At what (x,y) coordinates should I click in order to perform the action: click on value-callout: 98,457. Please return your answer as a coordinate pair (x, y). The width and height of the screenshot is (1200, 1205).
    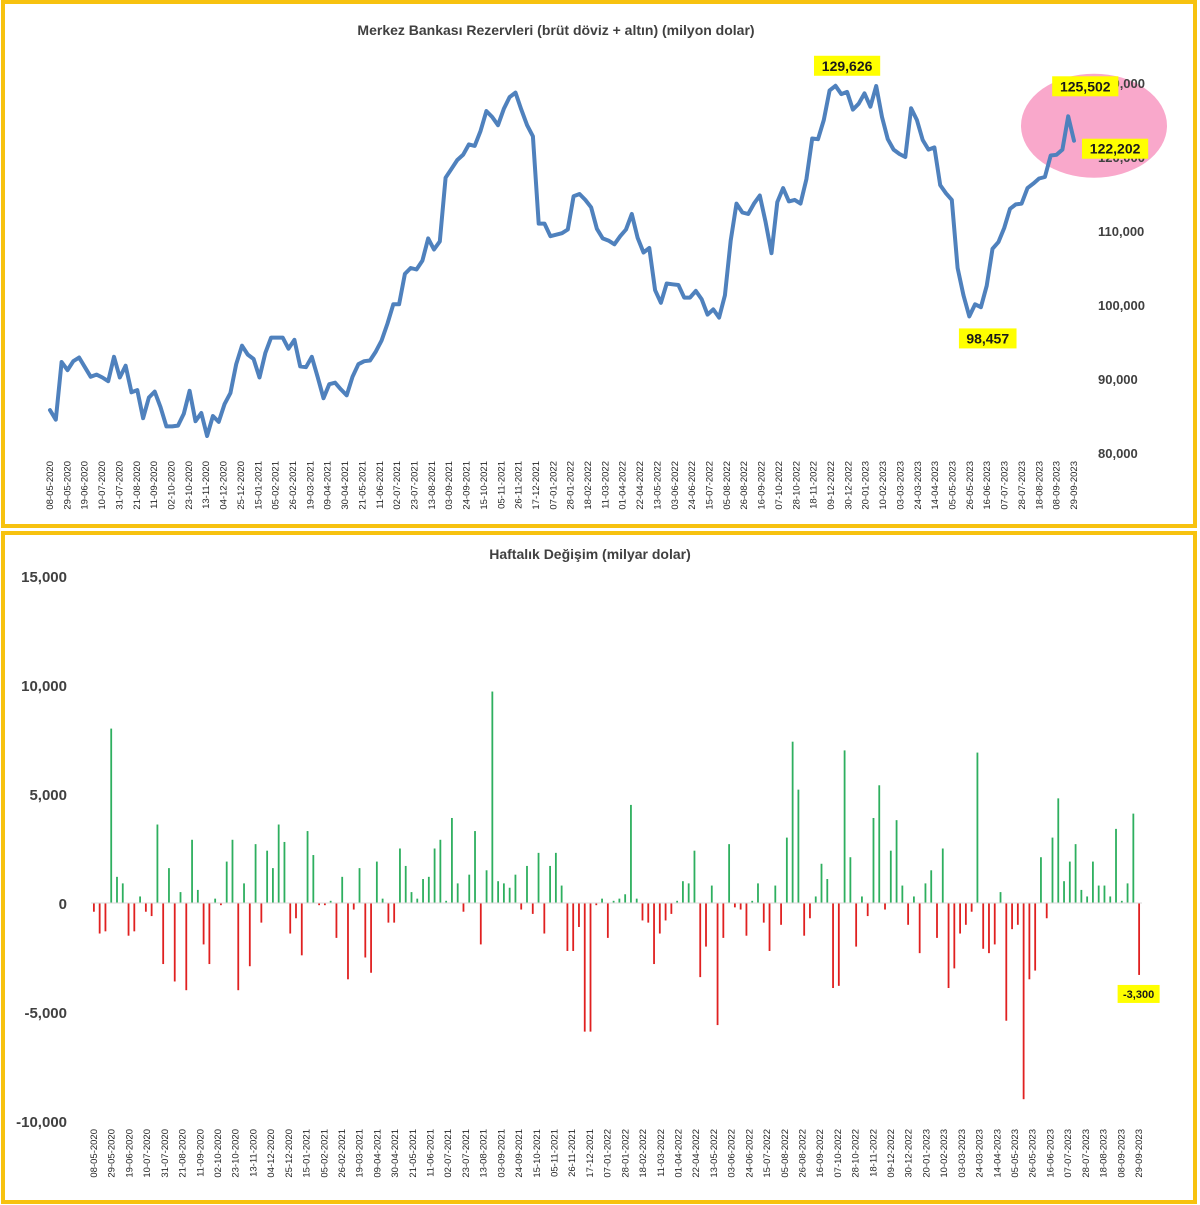
    Looking at the image, I should click on (987, 338).